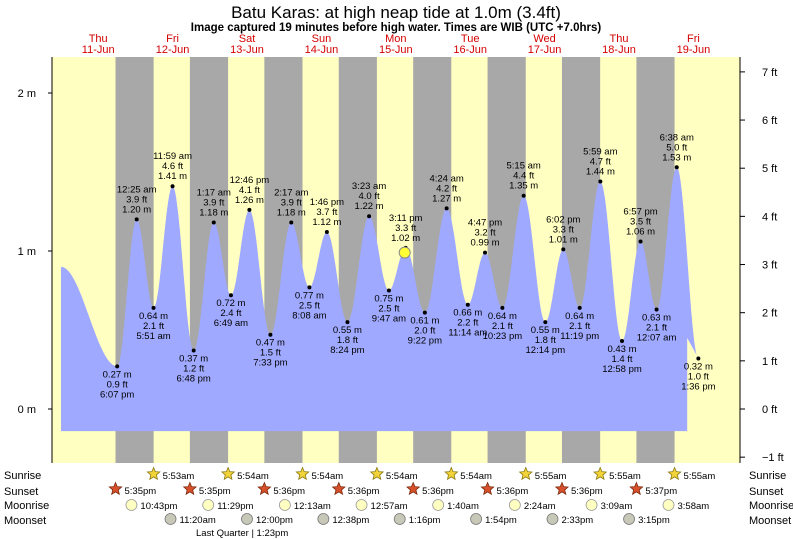 The image size is (793, 539). I want to click on low-tide-label: 2.0 ft, so click(424, 331).